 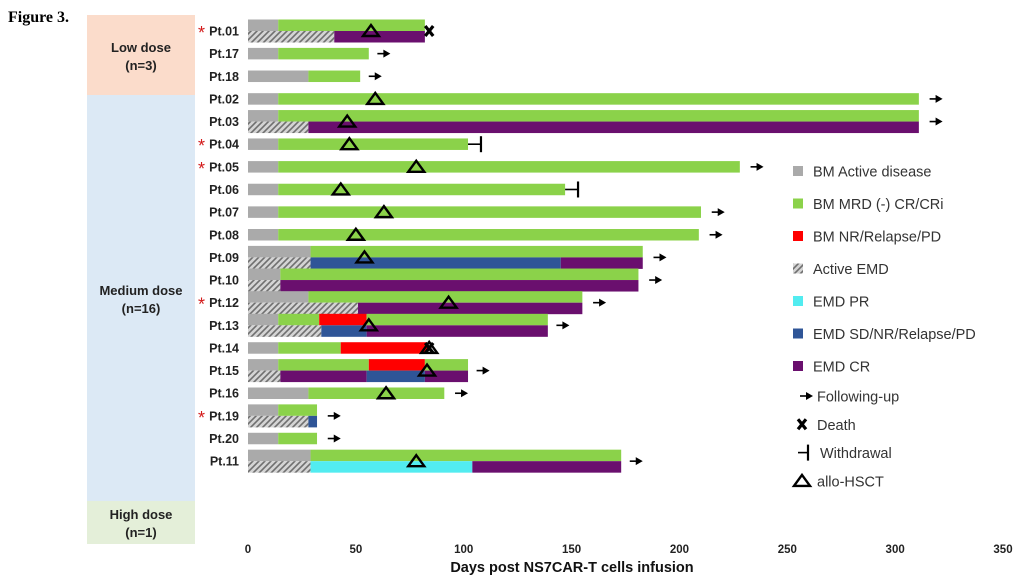 I want to click on row-pt16: Pt.16, so click(x=339, y=393).